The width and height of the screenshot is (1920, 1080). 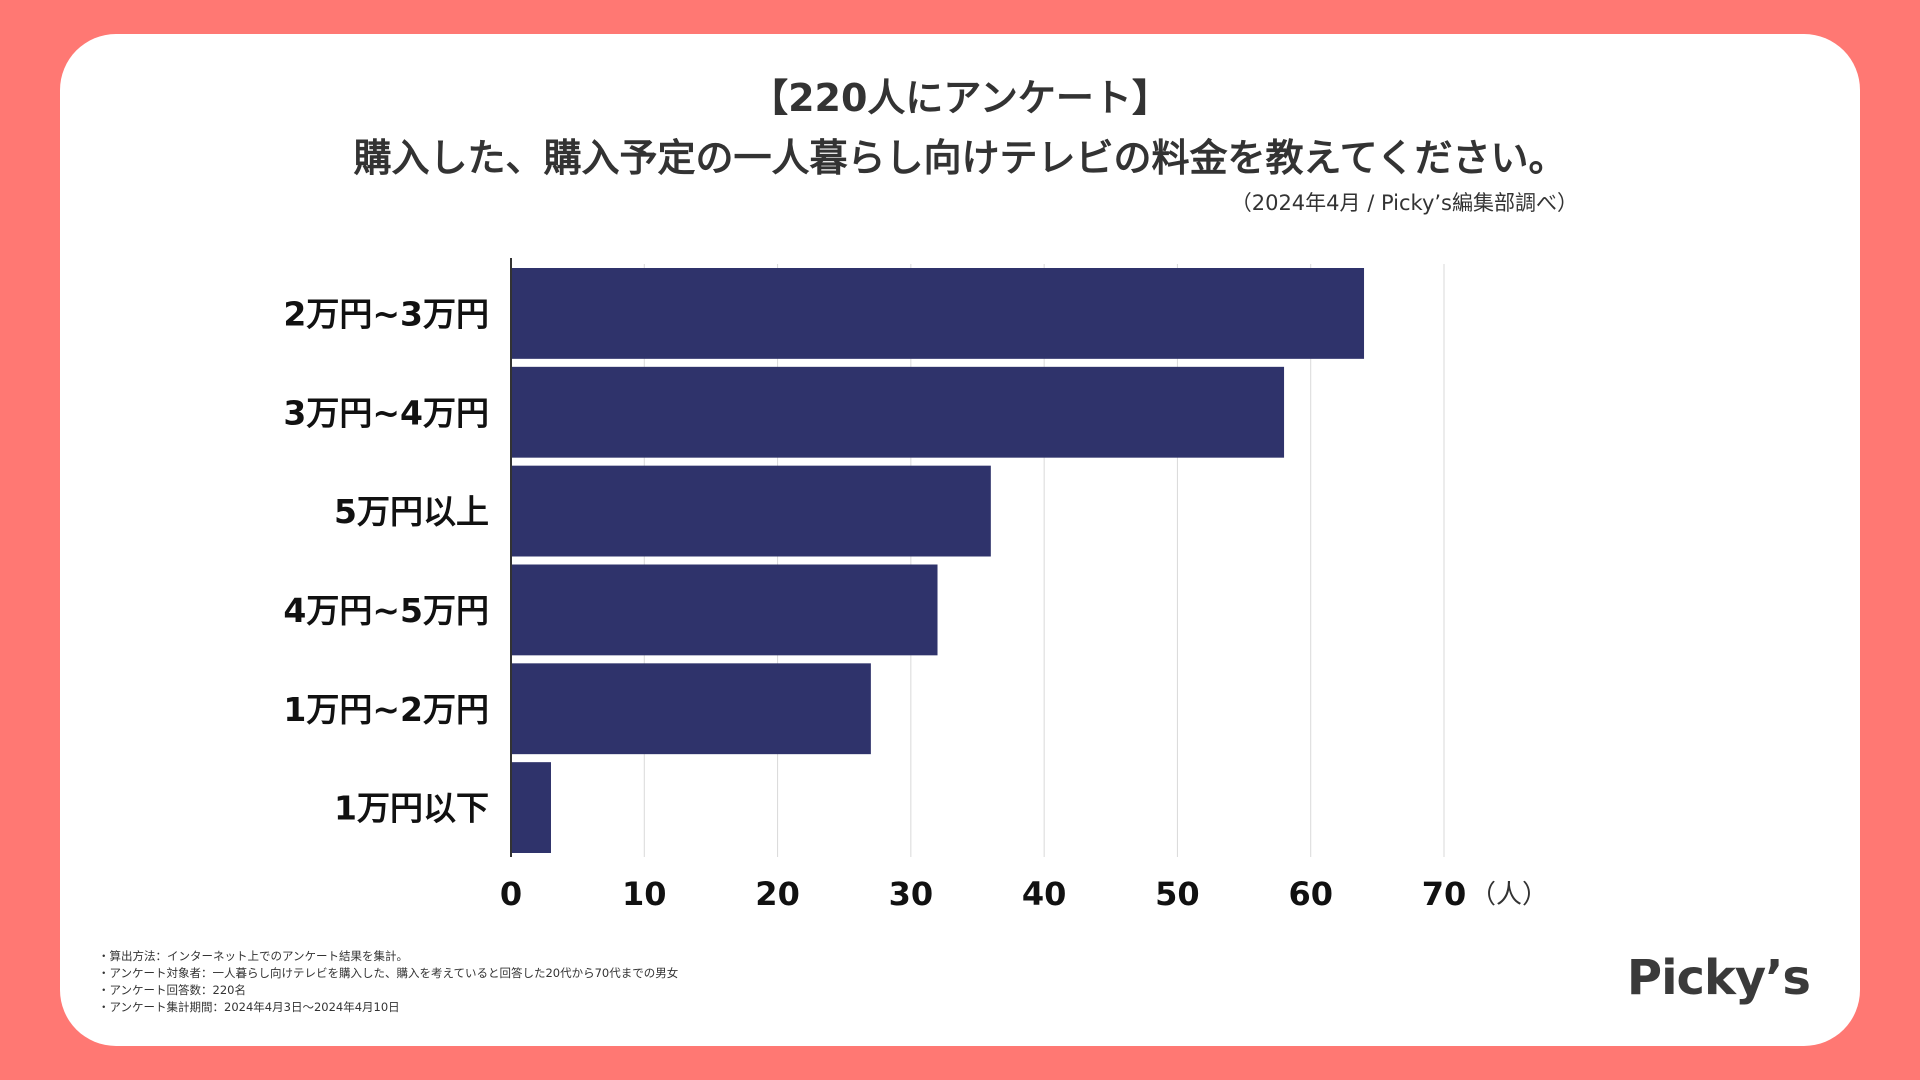 I want to click on category-label: 4万円~5万円, so click(x=386, y=610).